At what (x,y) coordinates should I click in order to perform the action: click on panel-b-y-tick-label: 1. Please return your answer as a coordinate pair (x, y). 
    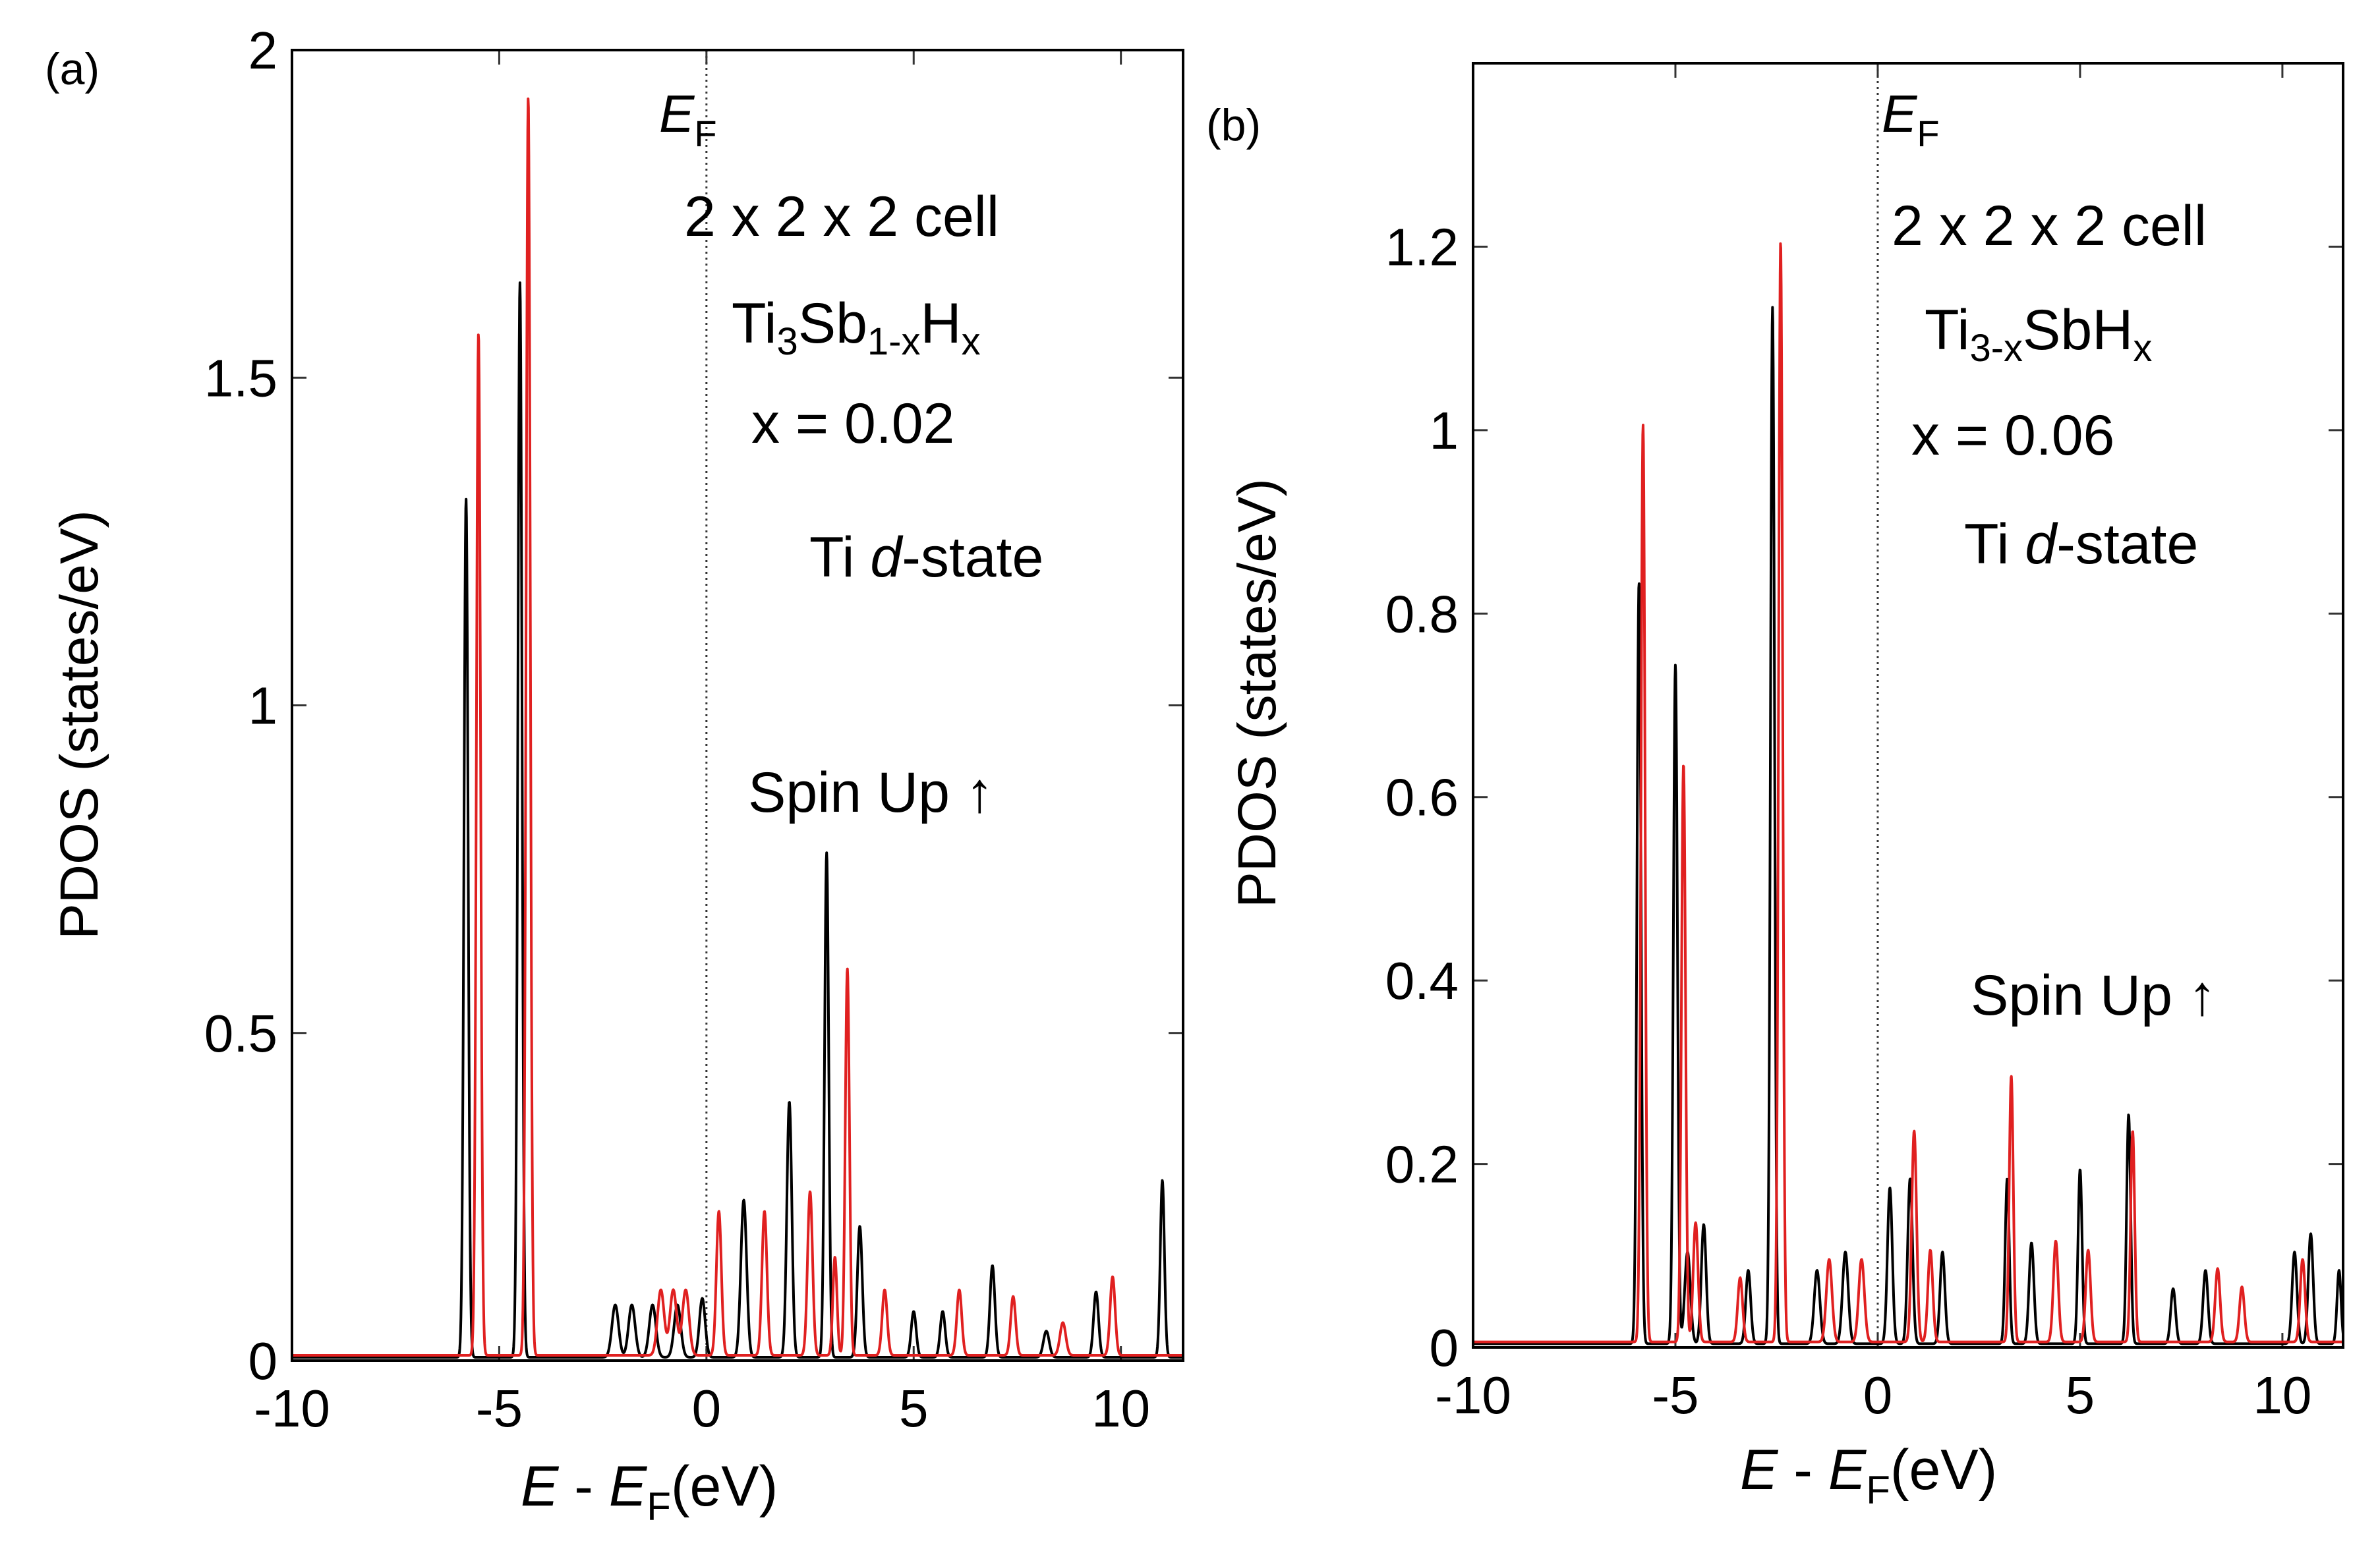
    Looking at the image, I should click on (1444, 431).